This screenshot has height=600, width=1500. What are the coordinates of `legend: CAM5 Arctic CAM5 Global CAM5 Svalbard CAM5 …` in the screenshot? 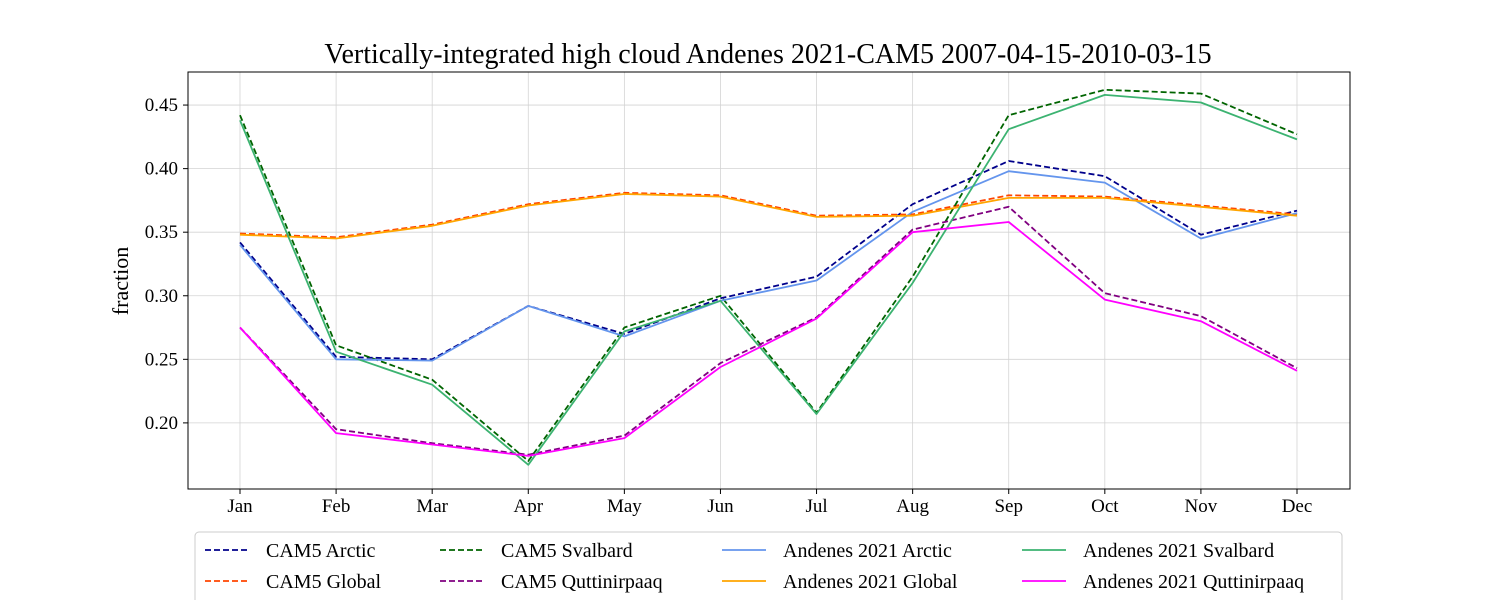 It's located at (768, 565).